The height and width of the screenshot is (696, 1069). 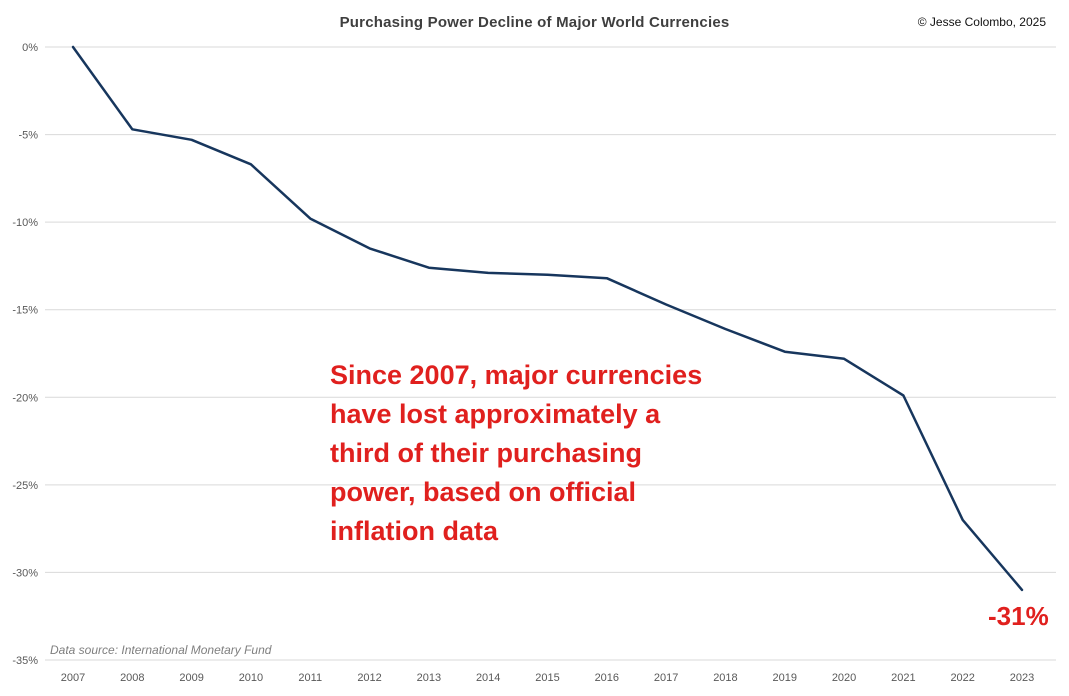 What do you see at coordinates (981, 22) in the screenshot?
I see `copyright-note: © Jesse Colombo, 2025` at bounding box center [981, 22].